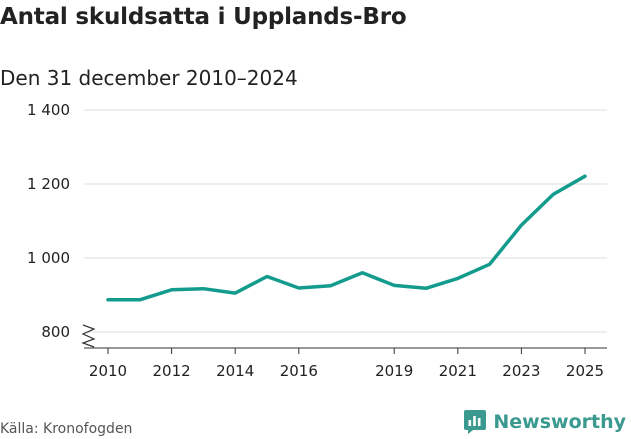 This screenshot has width=631, height=439. I want to click on brand-logo: Newsworthy, so click(544, 422).